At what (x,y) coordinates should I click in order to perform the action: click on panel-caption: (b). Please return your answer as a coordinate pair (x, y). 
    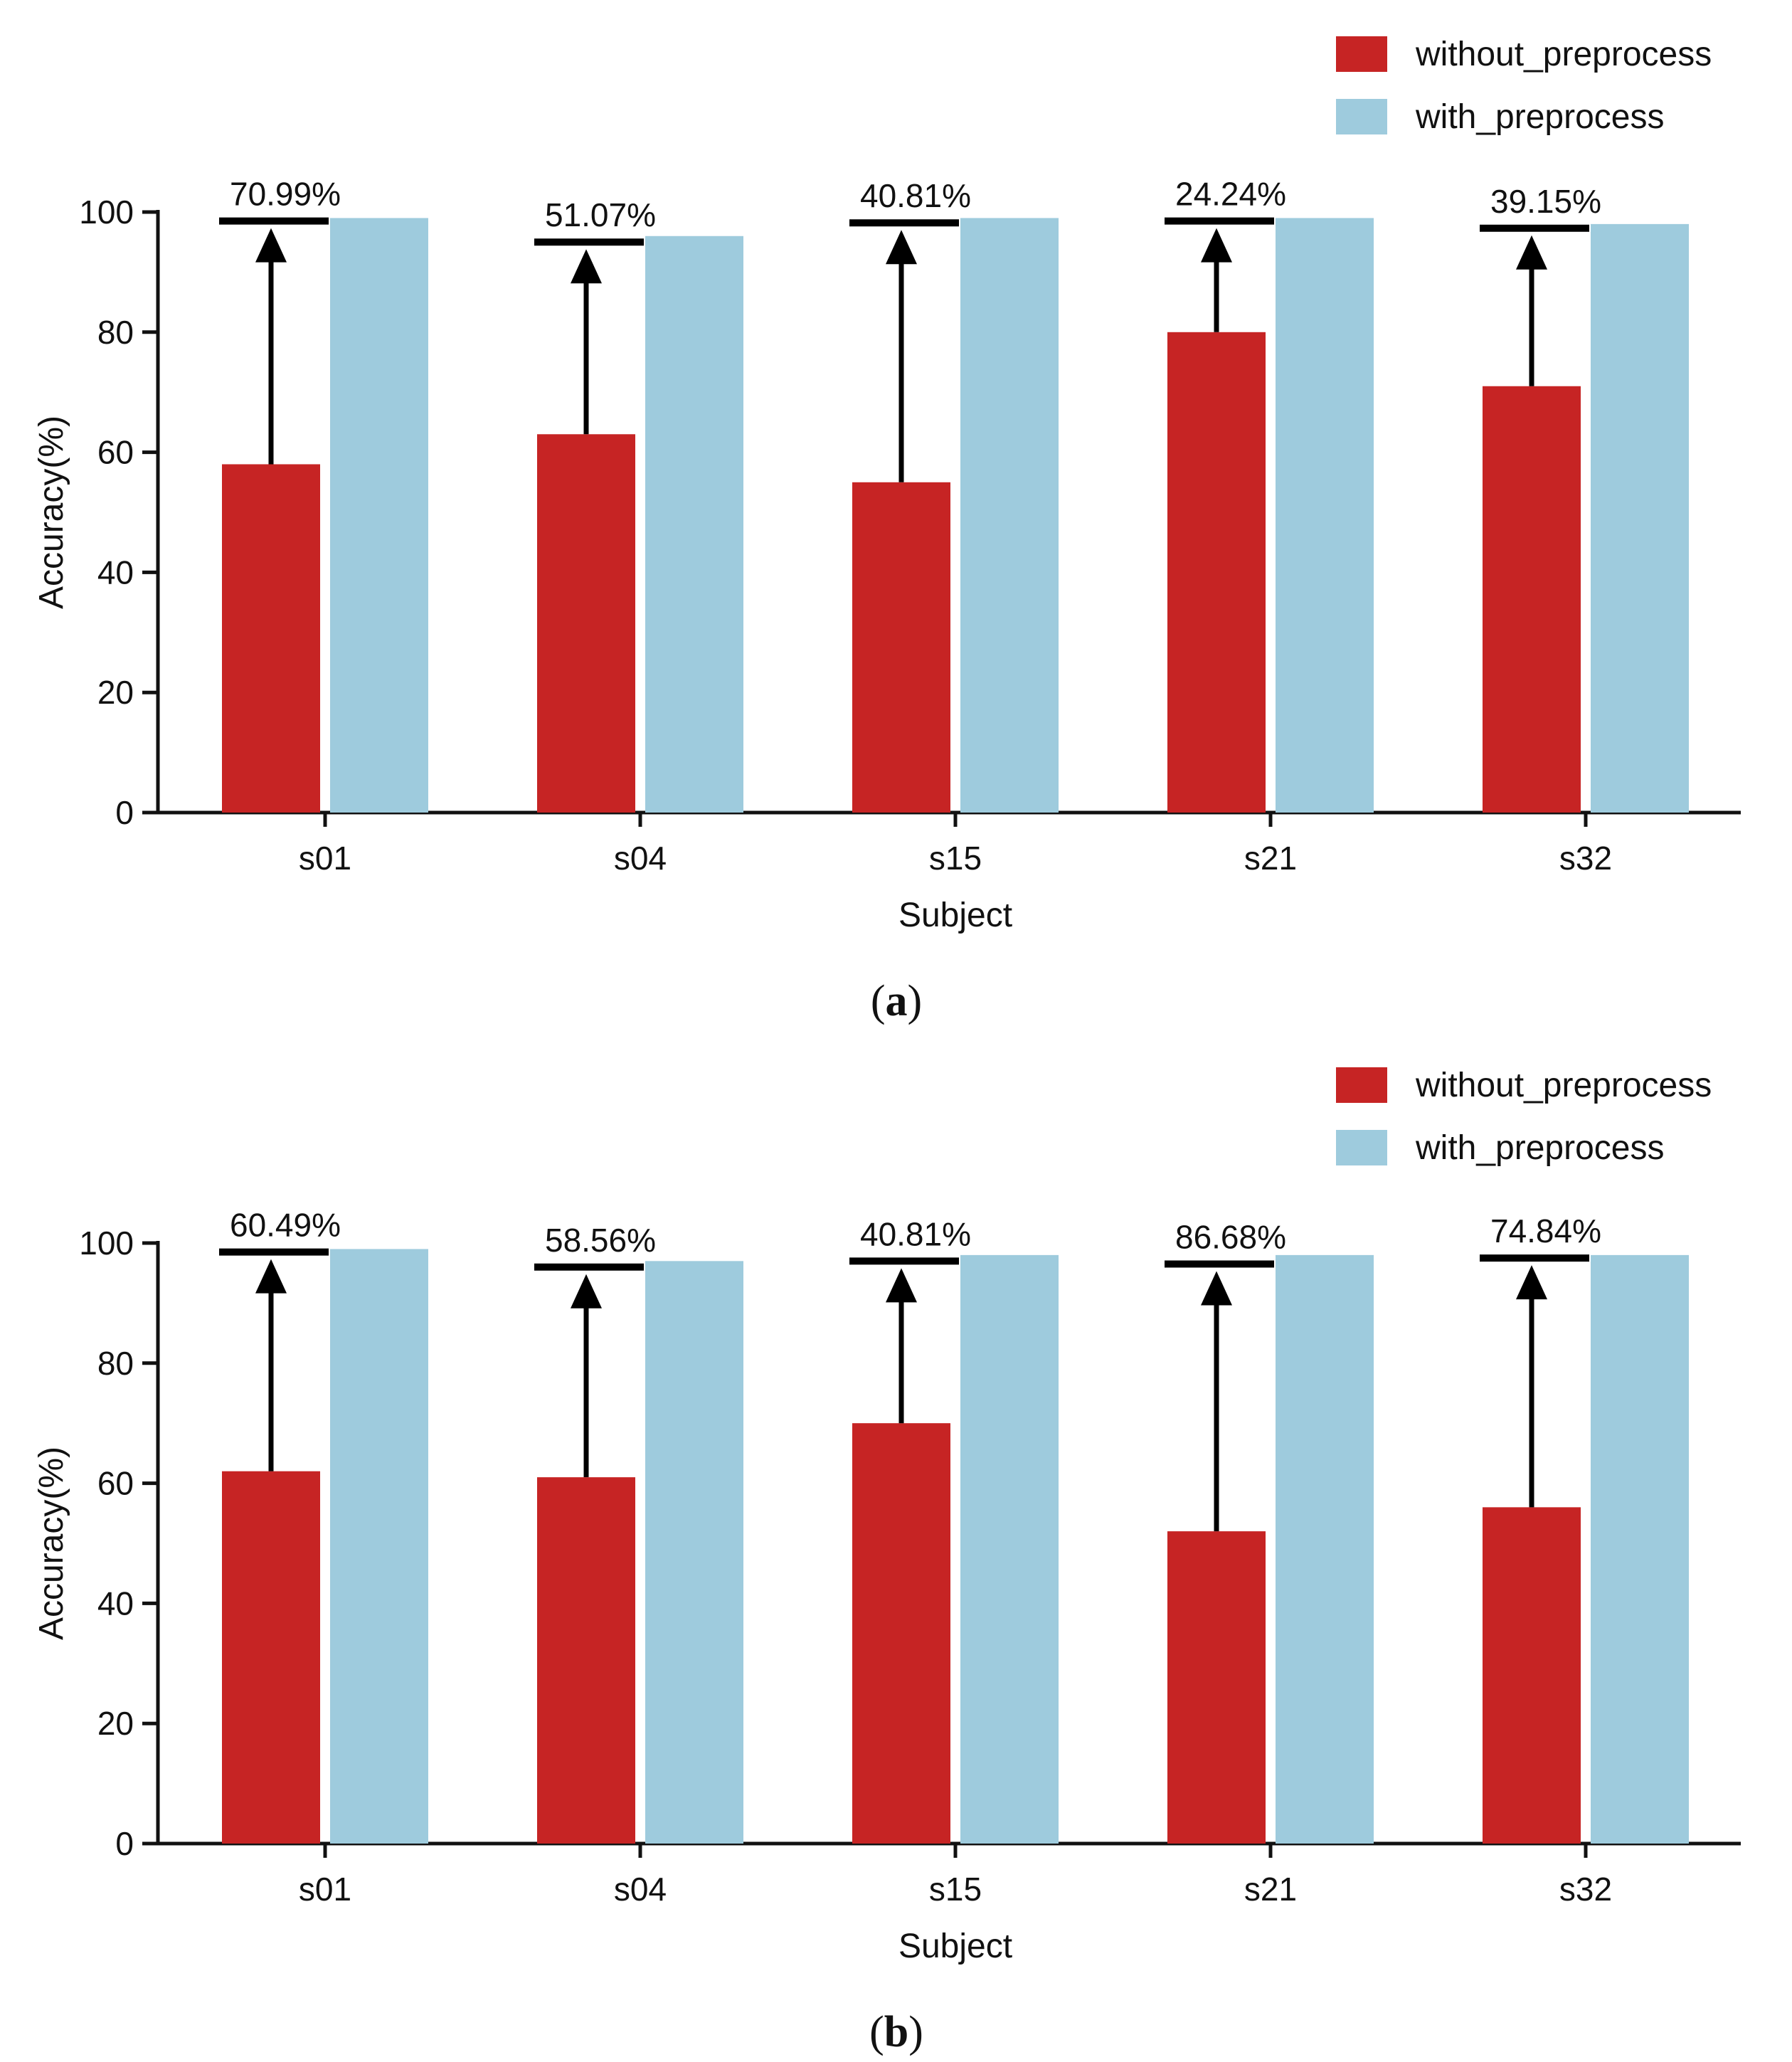
    Looking at the image, I should click on (896, 2032).